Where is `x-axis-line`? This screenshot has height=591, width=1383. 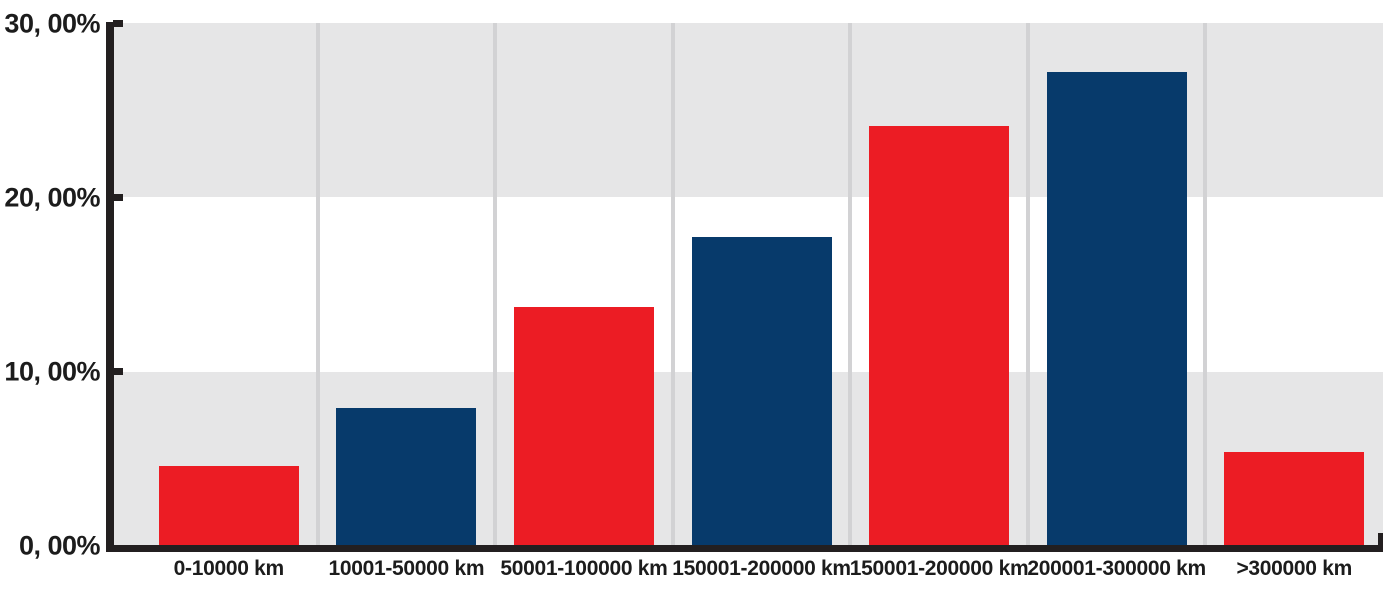
x-axis-line is located at coordinates (744, 548).